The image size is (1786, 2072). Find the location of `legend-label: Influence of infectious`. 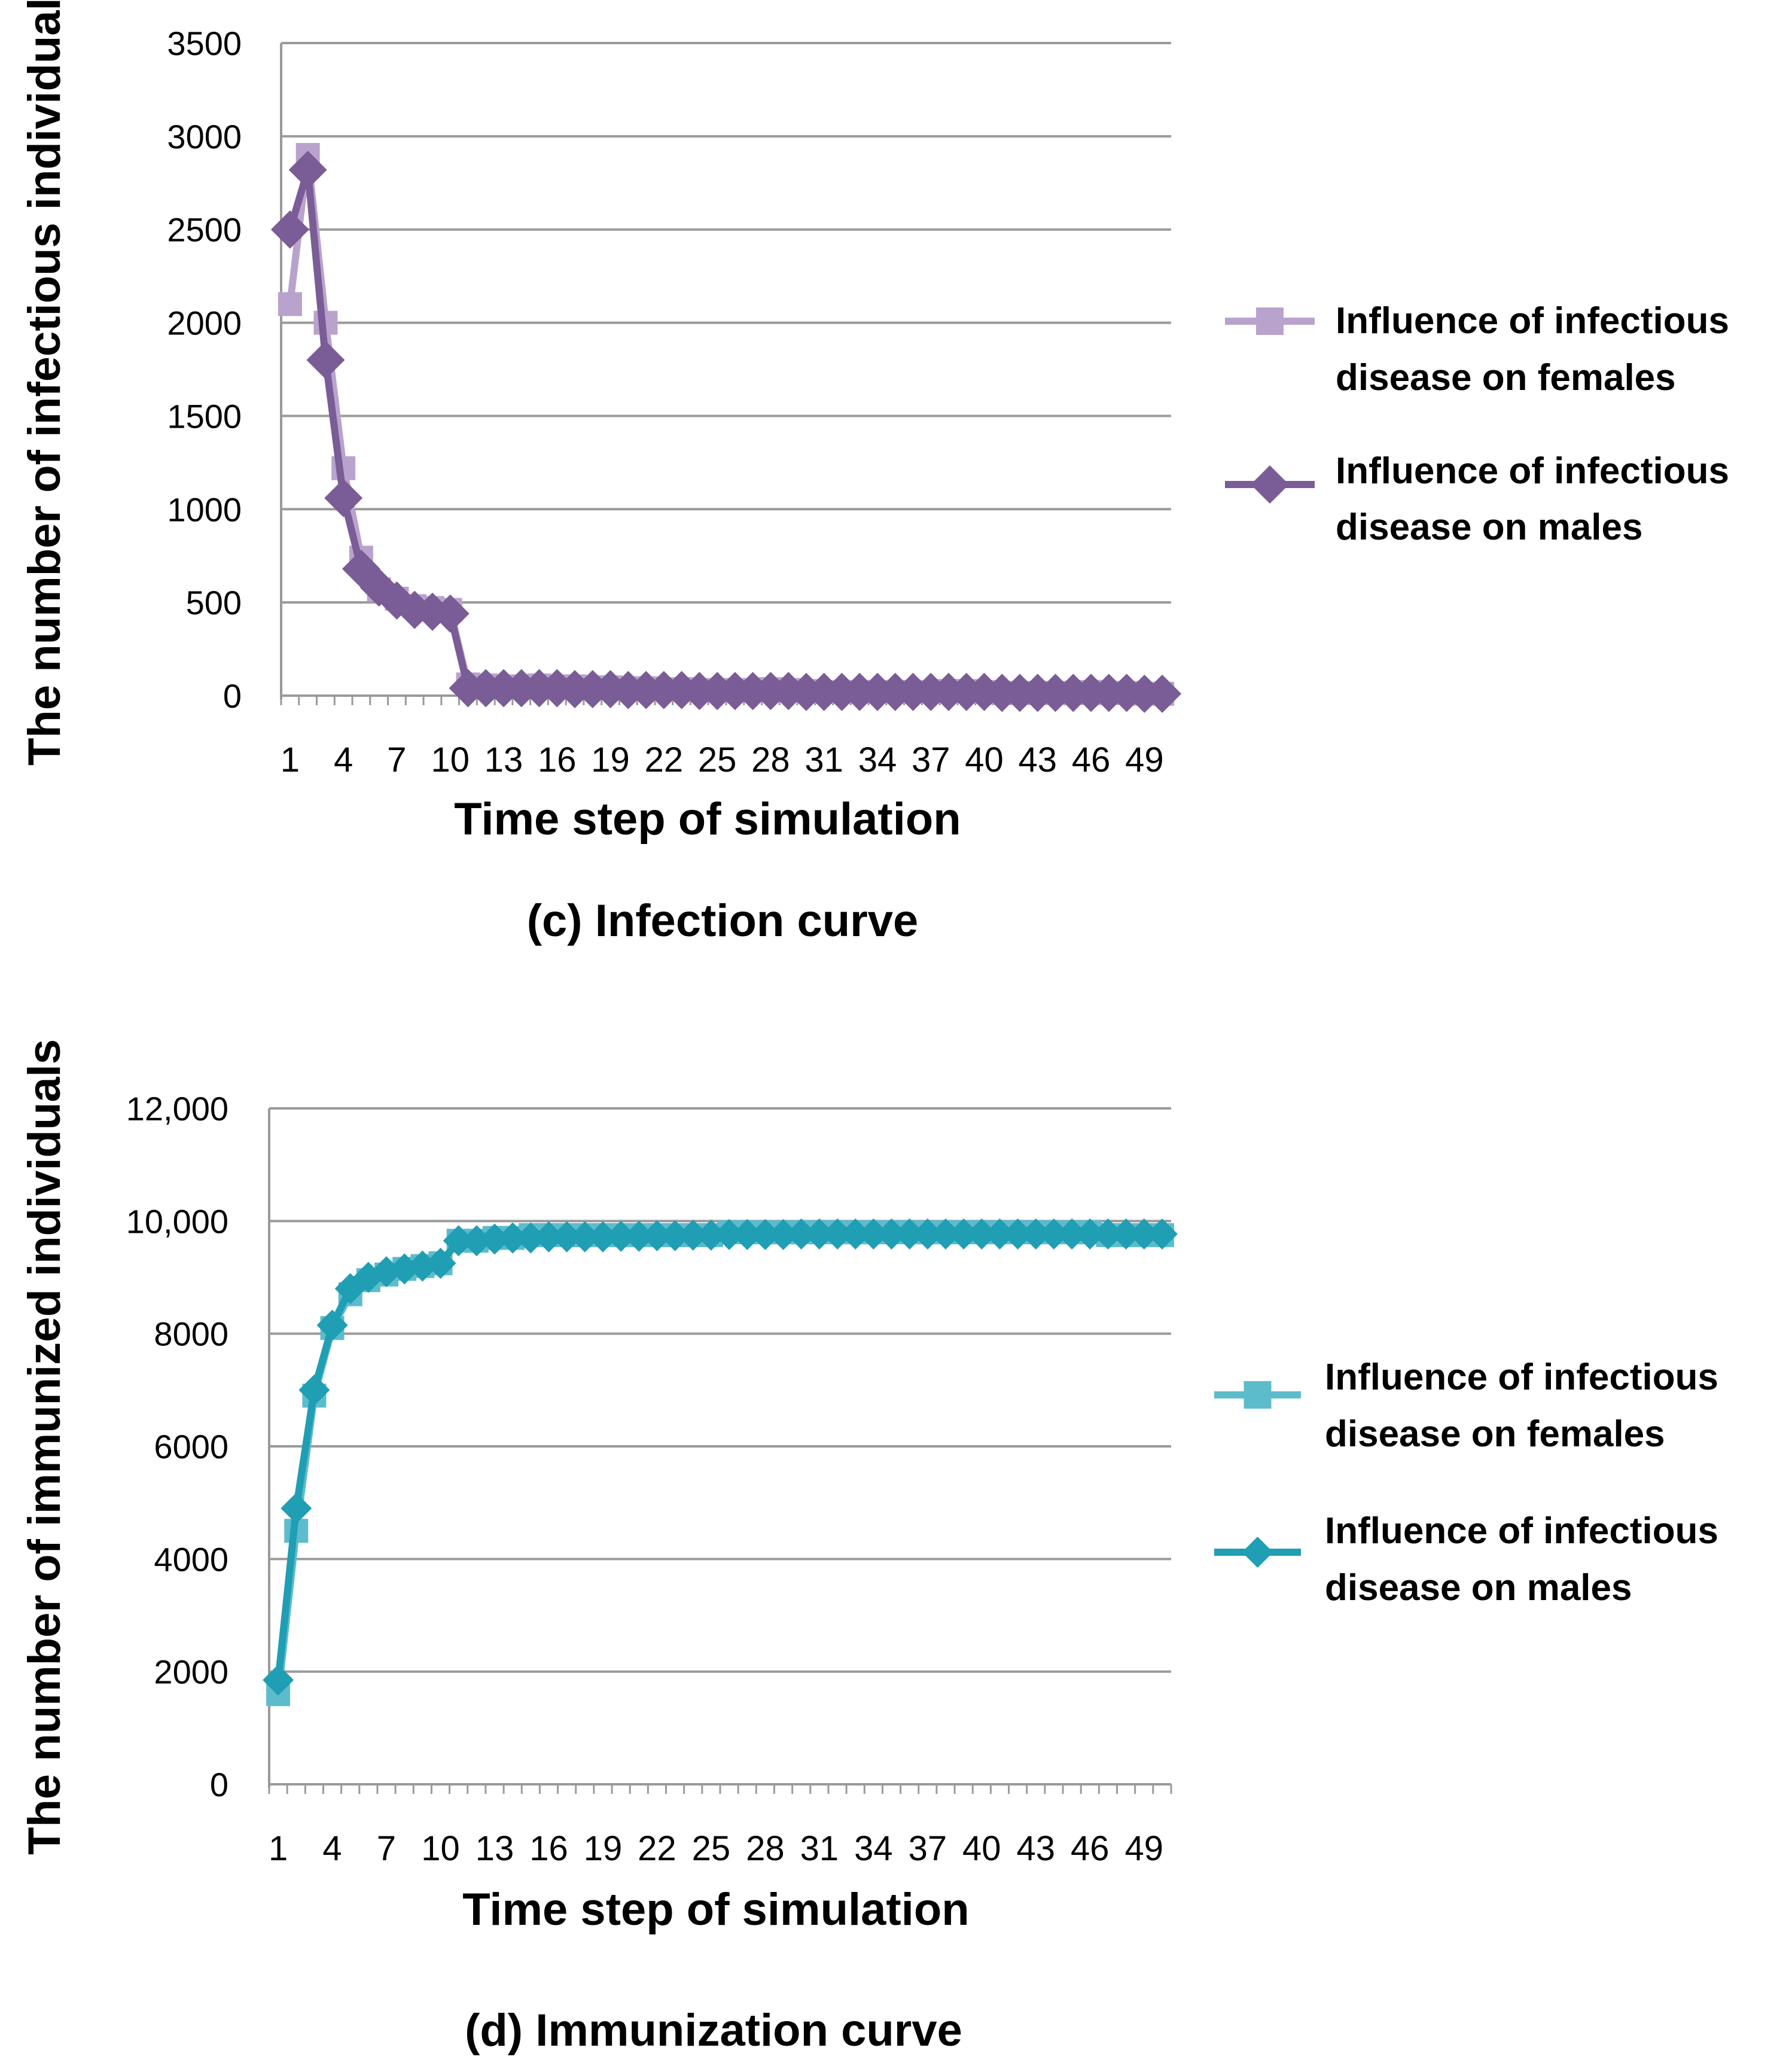

legend-label: Influence of infectious is located at coordinates (1532, 321).